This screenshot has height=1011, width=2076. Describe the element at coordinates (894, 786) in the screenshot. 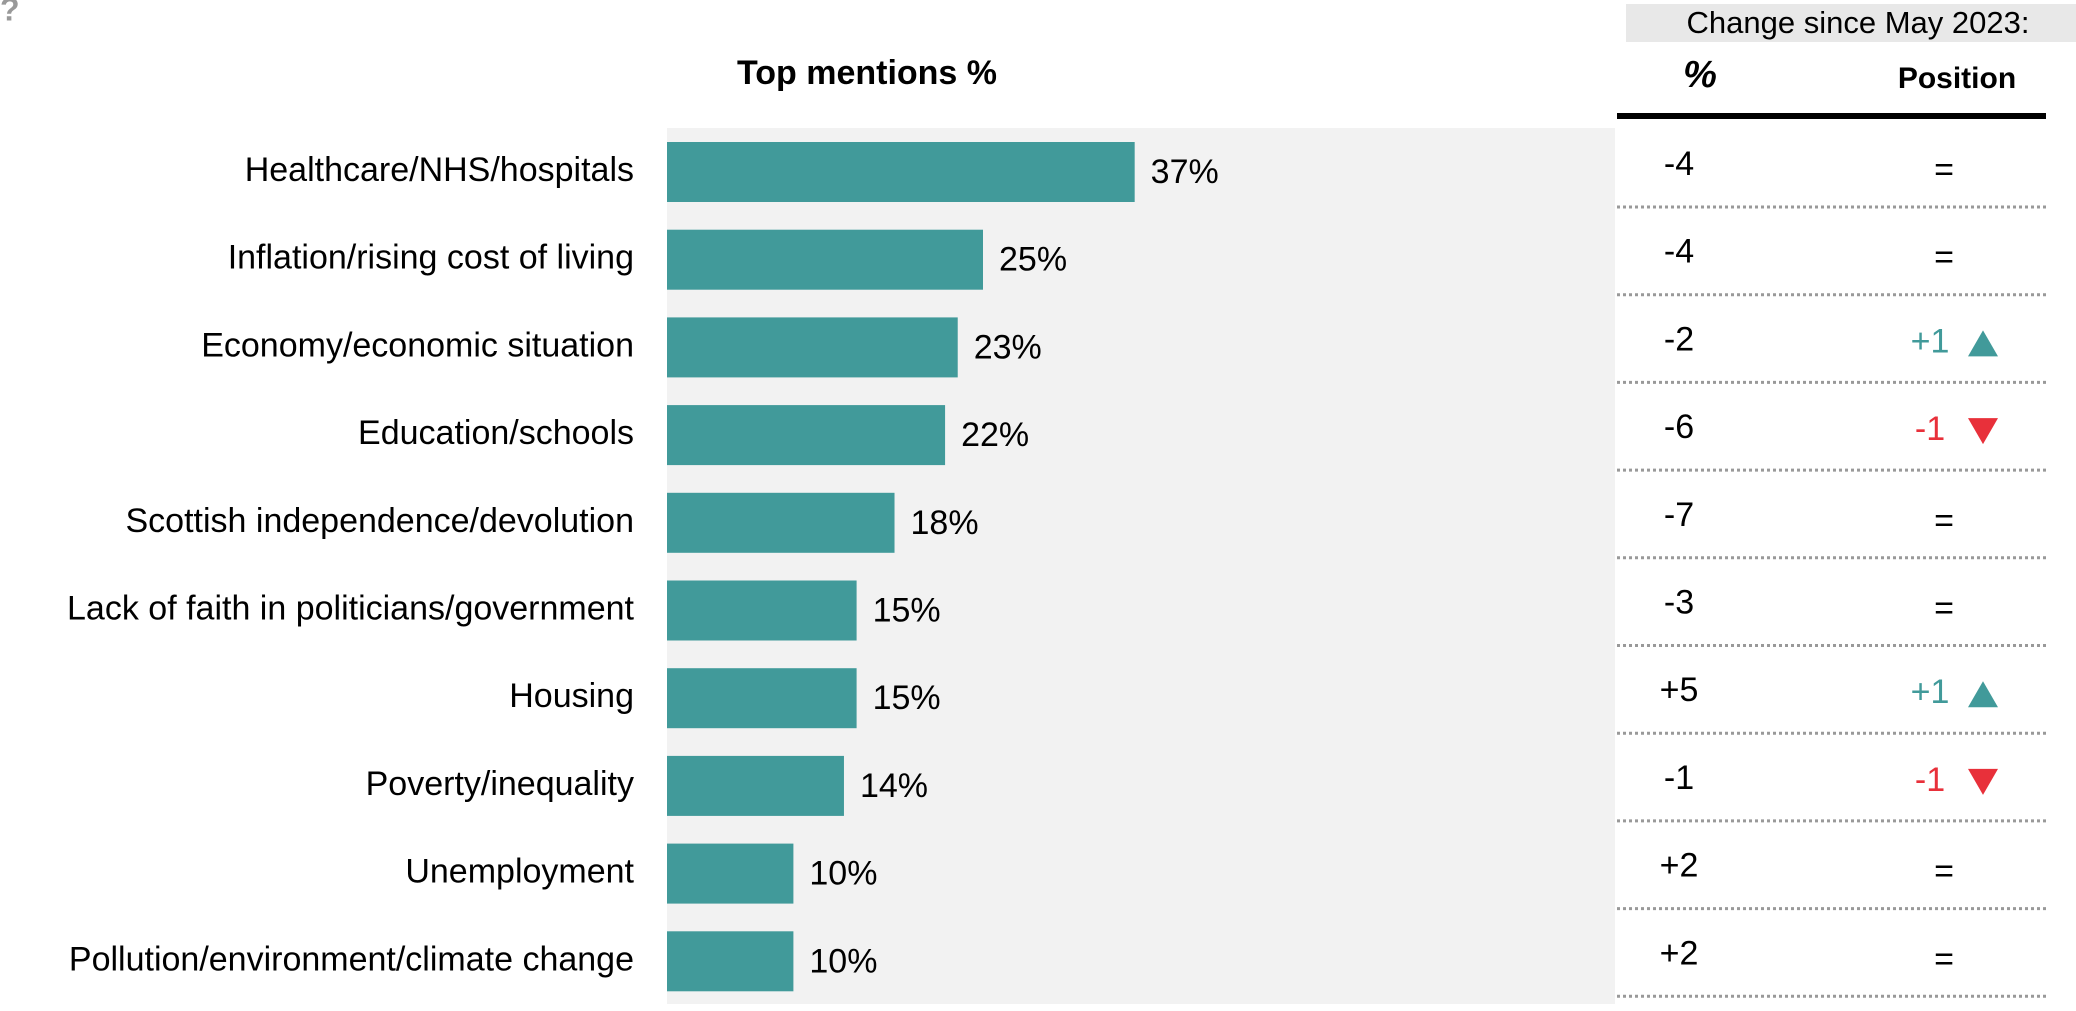

I see `value-label: 14%` at that location.